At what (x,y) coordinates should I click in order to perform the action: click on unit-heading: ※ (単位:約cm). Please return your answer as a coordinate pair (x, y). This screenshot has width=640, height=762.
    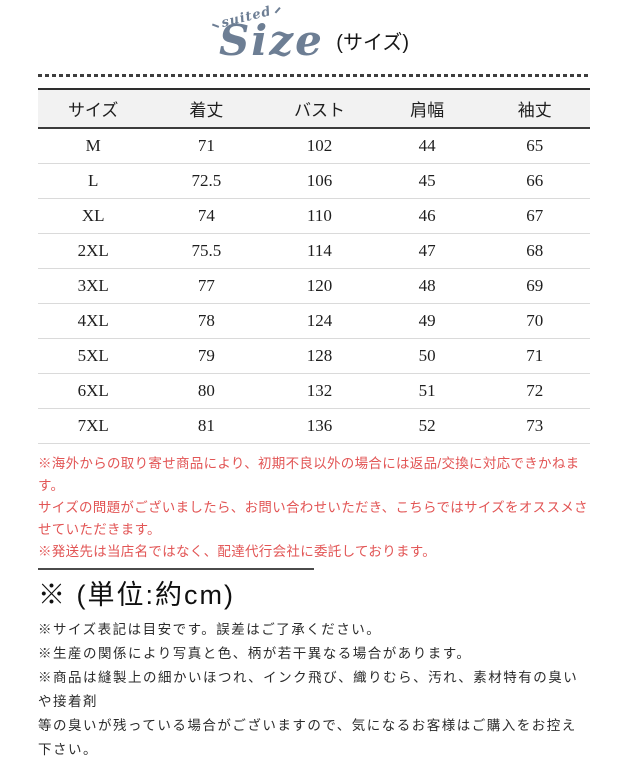
    Looking at the image, I should click on (136, 595).